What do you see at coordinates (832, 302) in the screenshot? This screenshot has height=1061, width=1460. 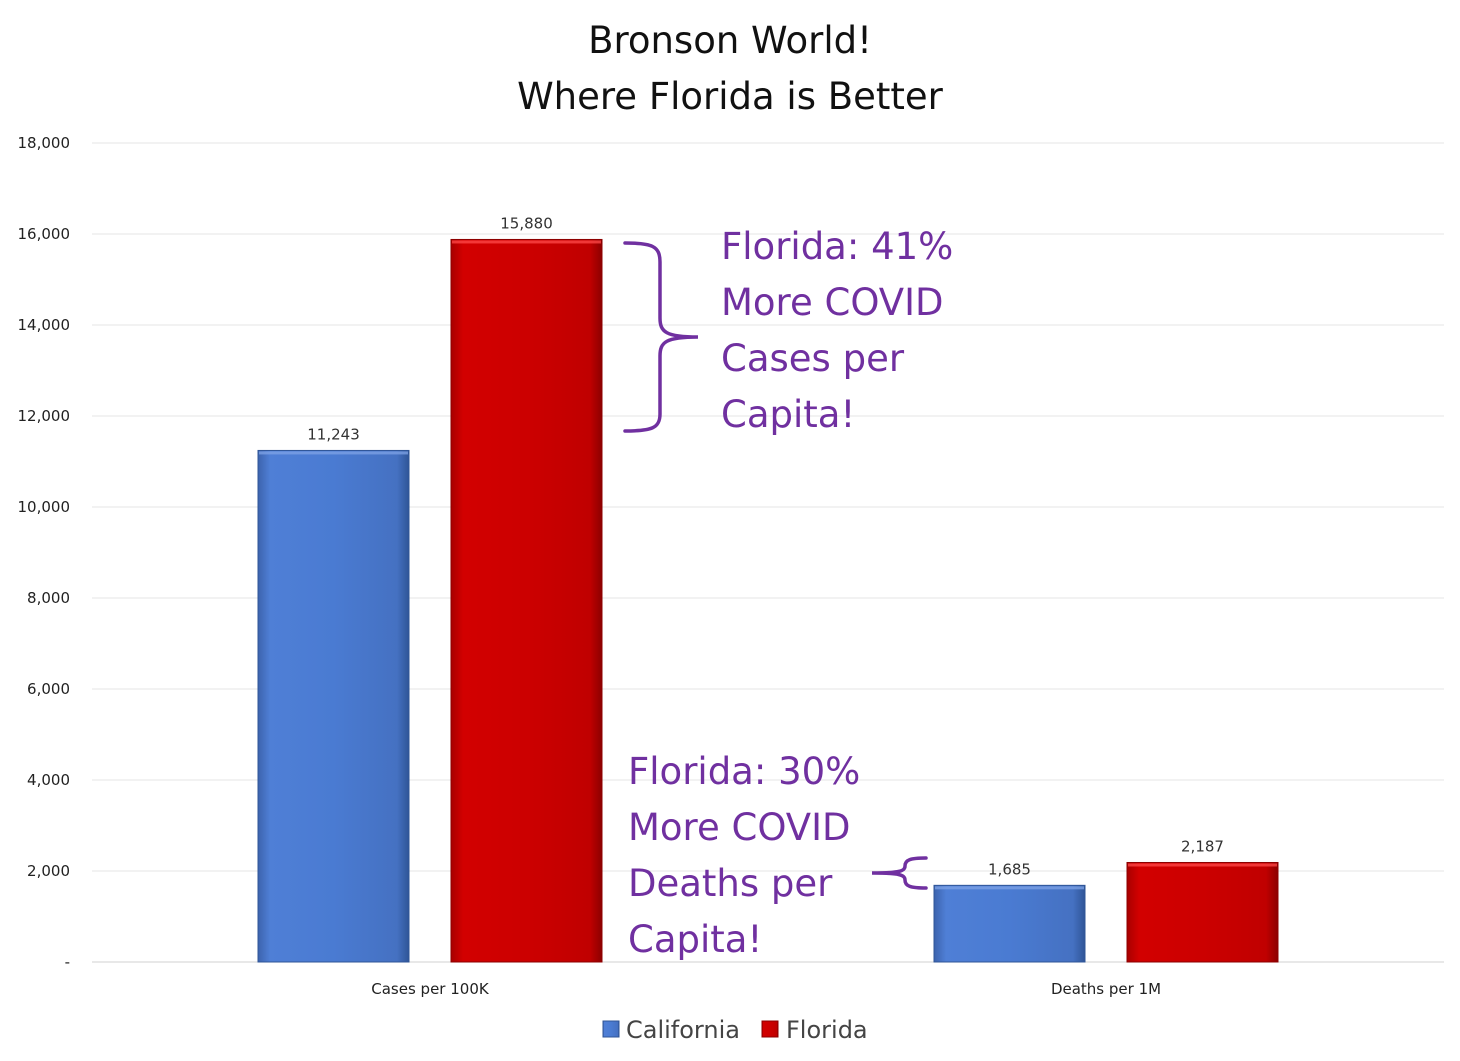 I see `cases-annotation-line-2: More COVID` at bounding box center [832, 302].